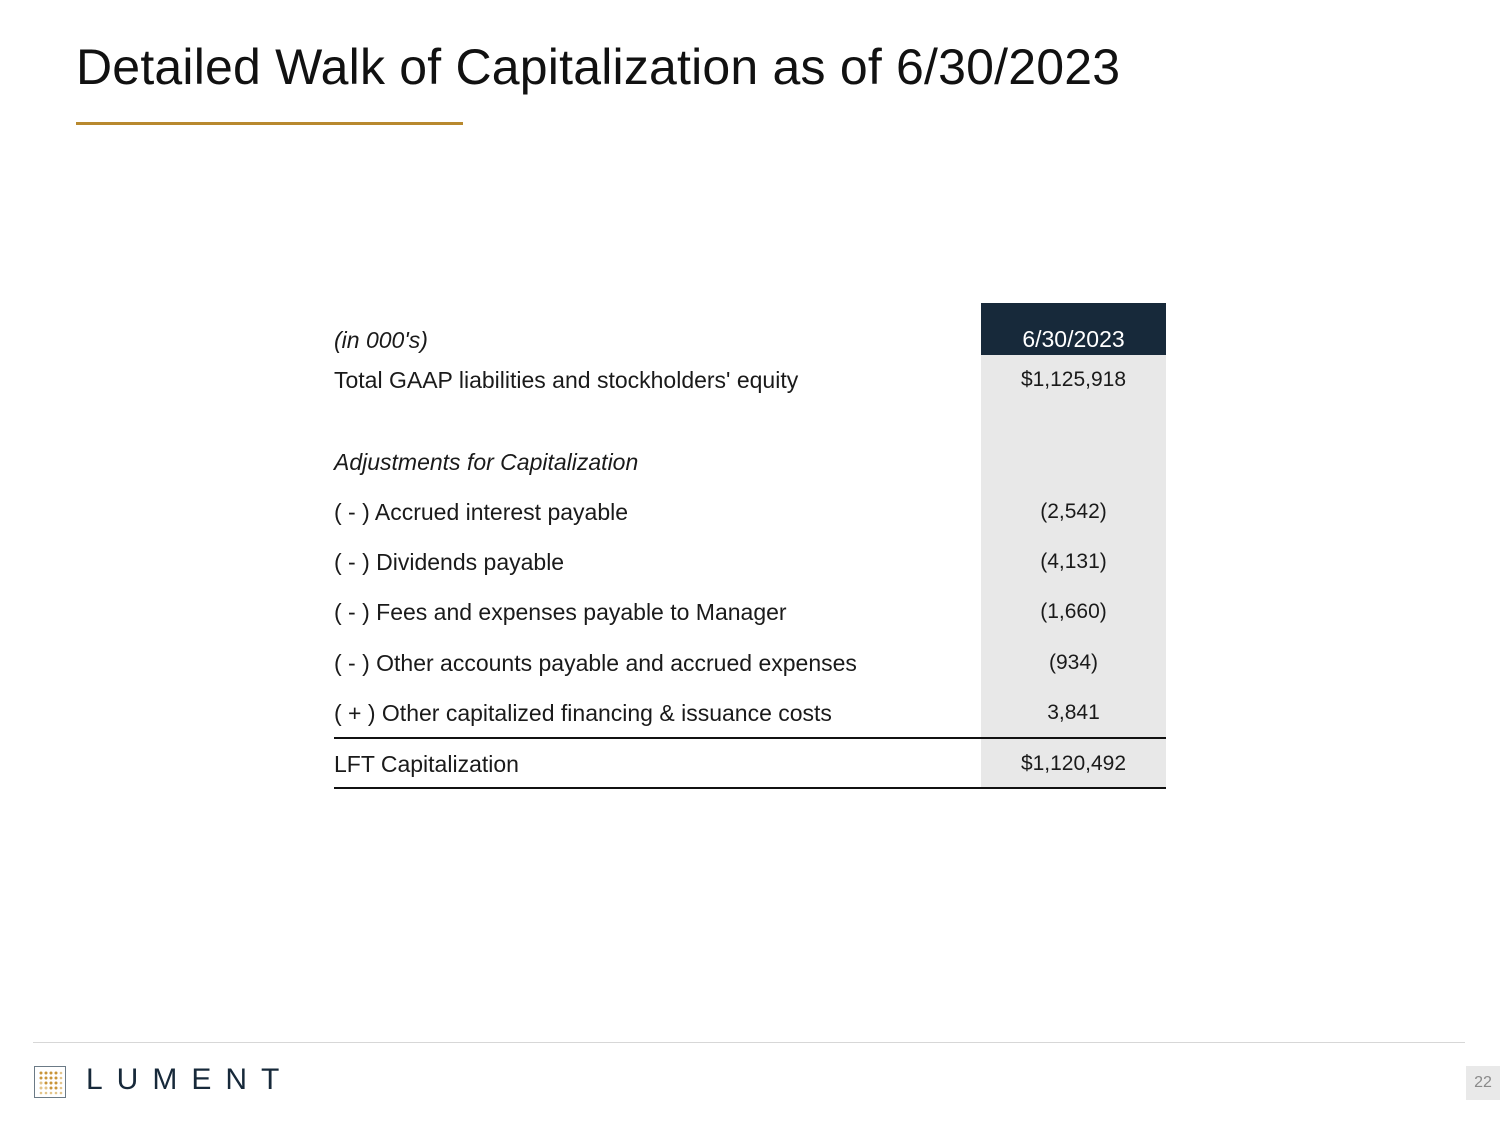 This screenshot has width=1500, height=1125. Describe the element at coordinates (449, 562) in the screenshot. I see `row-label: ( - ) Dividends payable` at that location.